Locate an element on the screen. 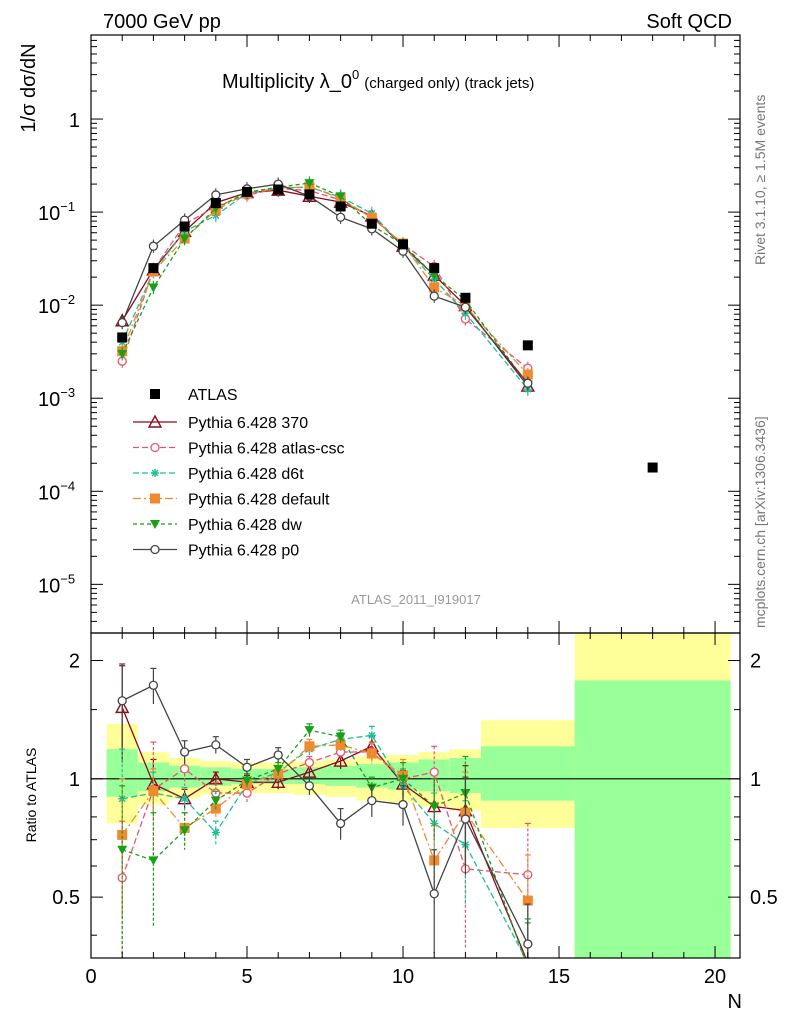 This screenshot has width=786, height=1024. legend-label-370: Pythia 6.428 370 is located at coordinates (248, 423).